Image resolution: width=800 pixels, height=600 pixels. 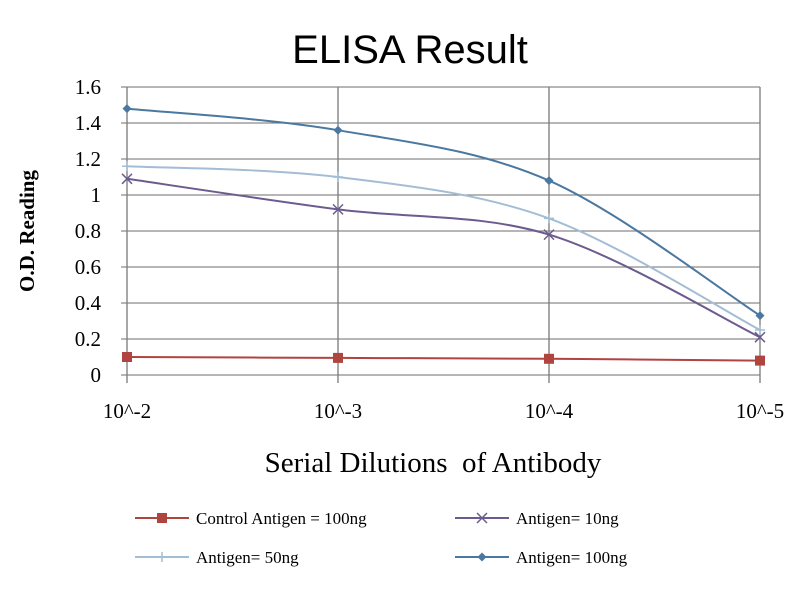 I want to click on x-tick-label: 10^-2, so click(x=127, y=411).